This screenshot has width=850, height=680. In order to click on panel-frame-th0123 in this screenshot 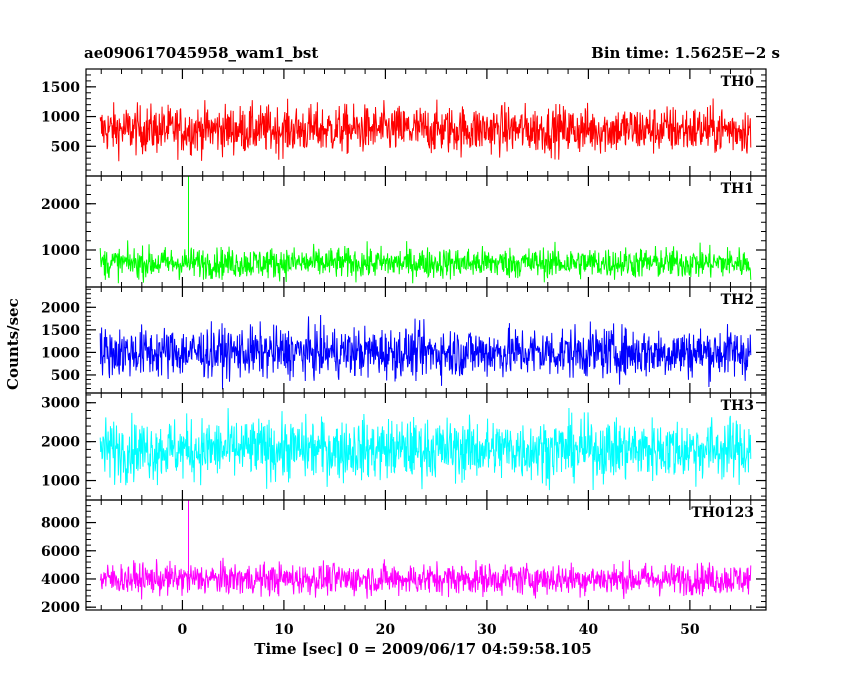, I will do `click(426, 555)`.